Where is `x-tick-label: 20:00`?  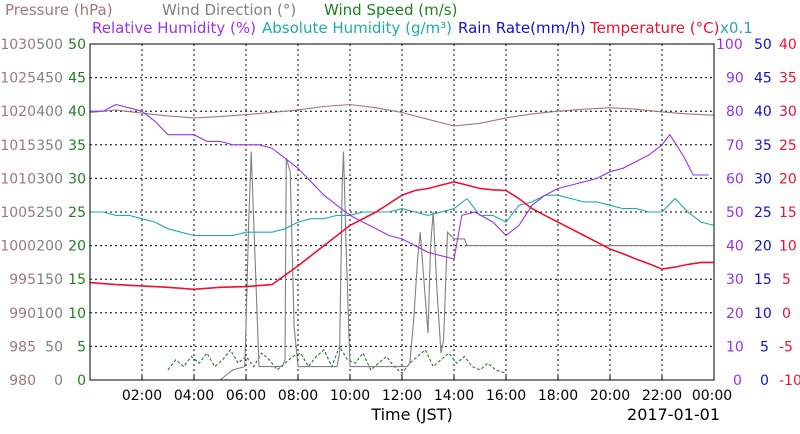
x-tick-label: 20:00 is located at coordinates (610, 396).